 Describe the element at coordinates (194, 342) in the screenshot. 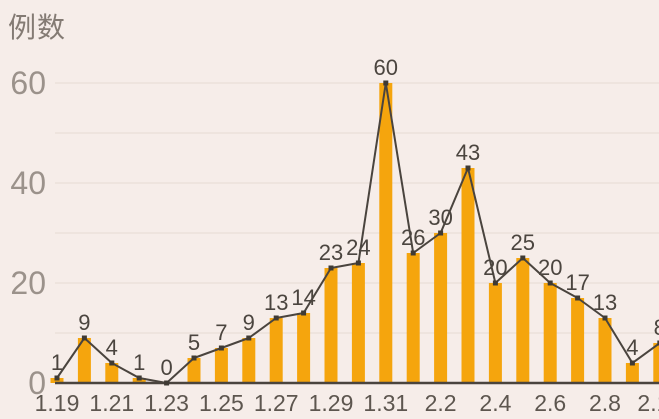

I see `data-label: 5` at that location.